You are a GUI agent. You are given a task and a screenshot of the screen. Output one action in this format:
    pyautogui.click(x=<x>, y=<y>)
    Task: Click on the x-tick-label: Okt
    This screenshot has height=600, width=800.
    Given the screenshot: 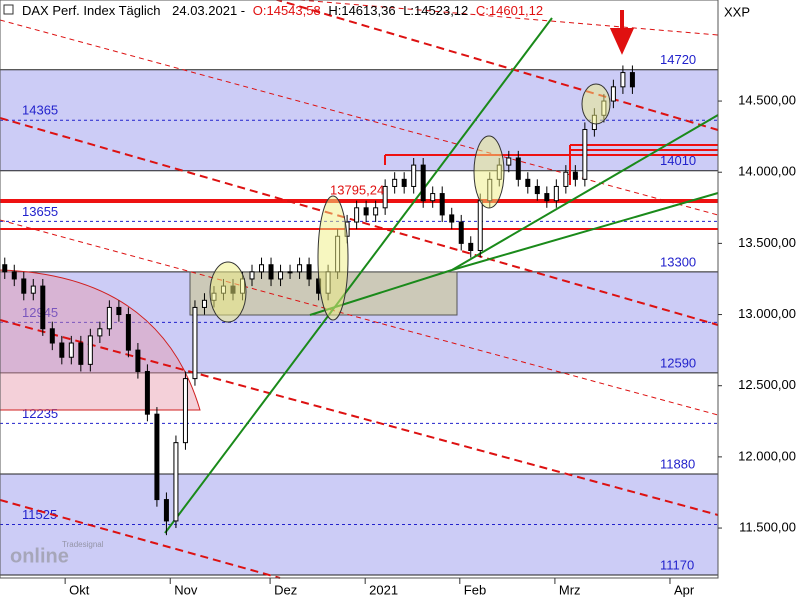 What is the action you would take?
    pyautogui.click(x=79, y=589)
    